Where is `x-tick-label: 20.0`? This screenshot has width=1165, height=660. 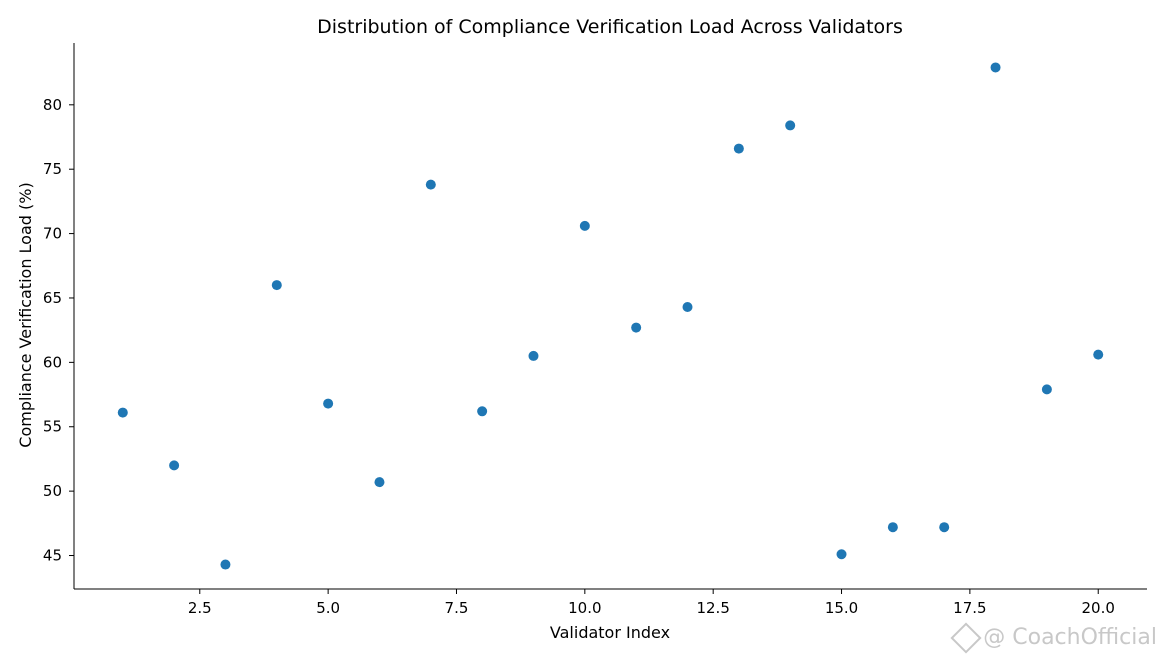 x-tick-label: 20.0 is located at coordinates (1098, 608).